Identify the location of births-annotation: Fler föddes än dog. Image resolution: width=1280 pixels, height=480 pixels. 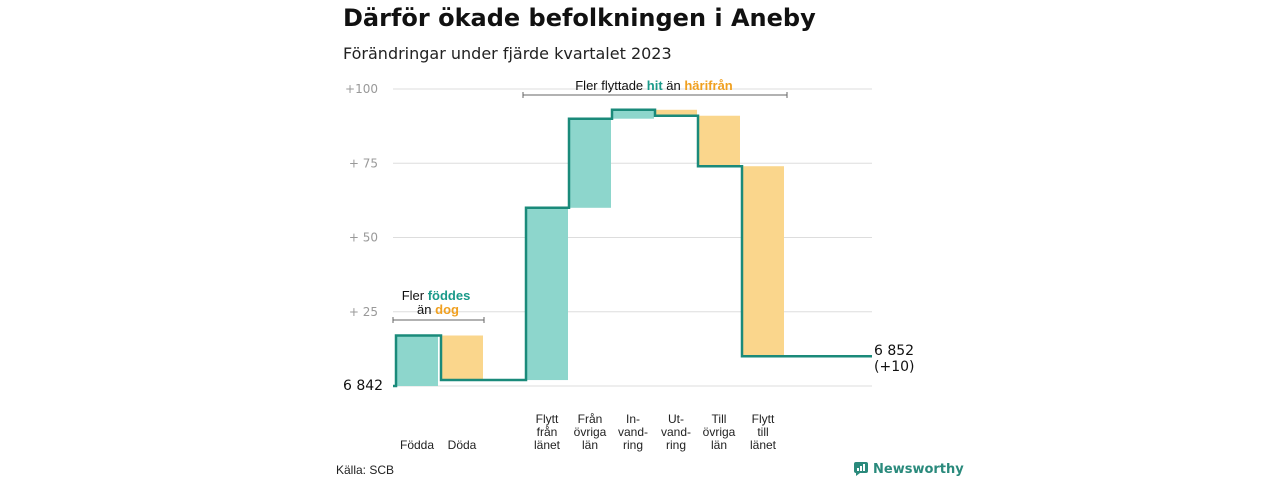
(438, 305).